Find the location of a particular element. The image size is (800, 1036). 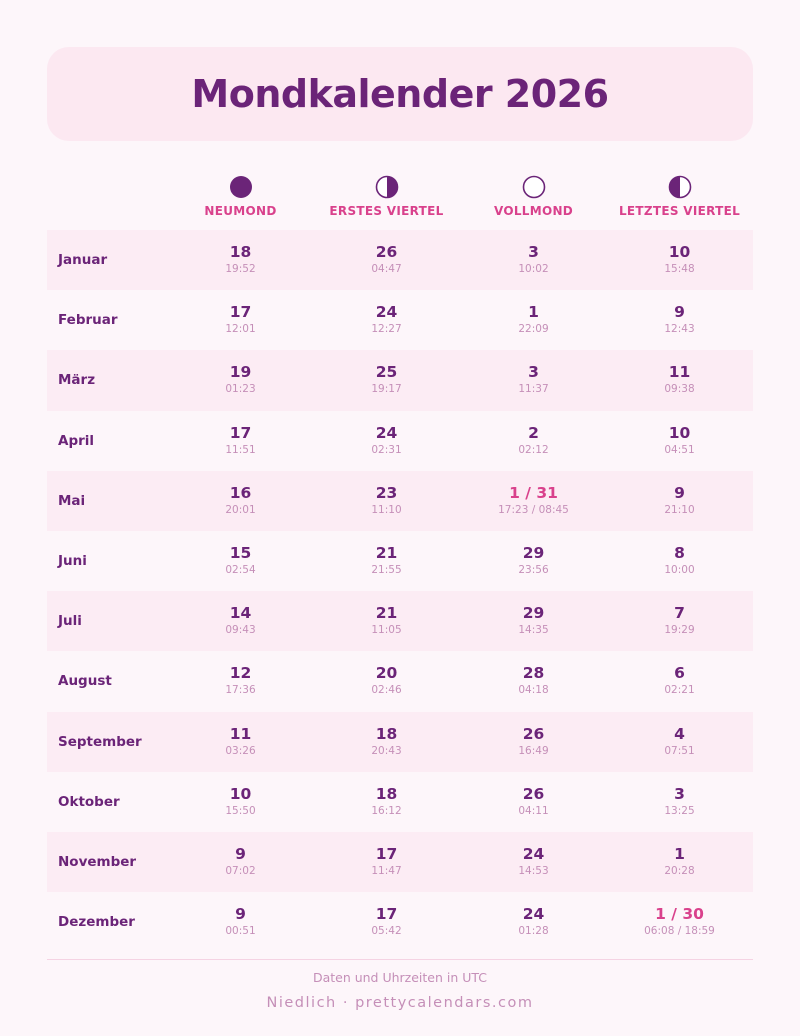

phase-label: NEUMOND is located at coordinates (240, 211).